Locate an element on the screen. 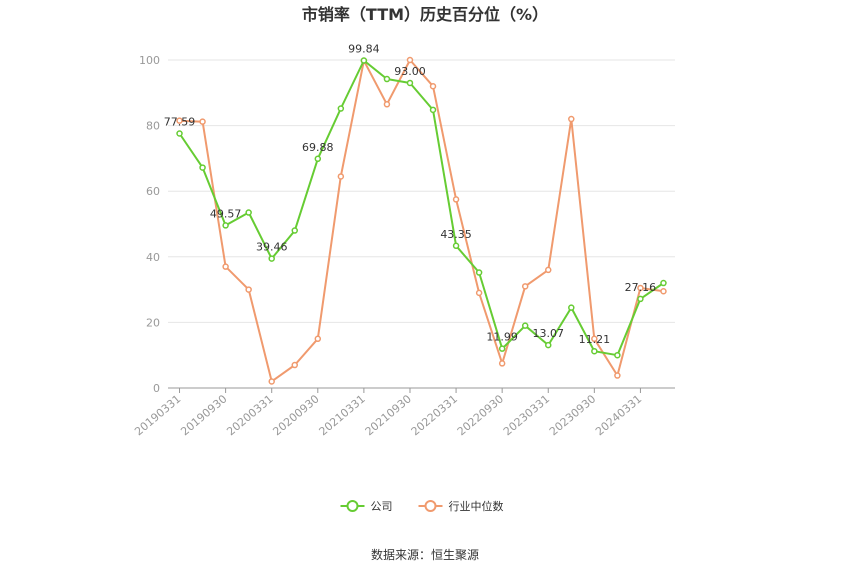 Image resolution: width=850 pixels, height=575 pixels. data-label: 11.99 is located at coordinates (502, 337).